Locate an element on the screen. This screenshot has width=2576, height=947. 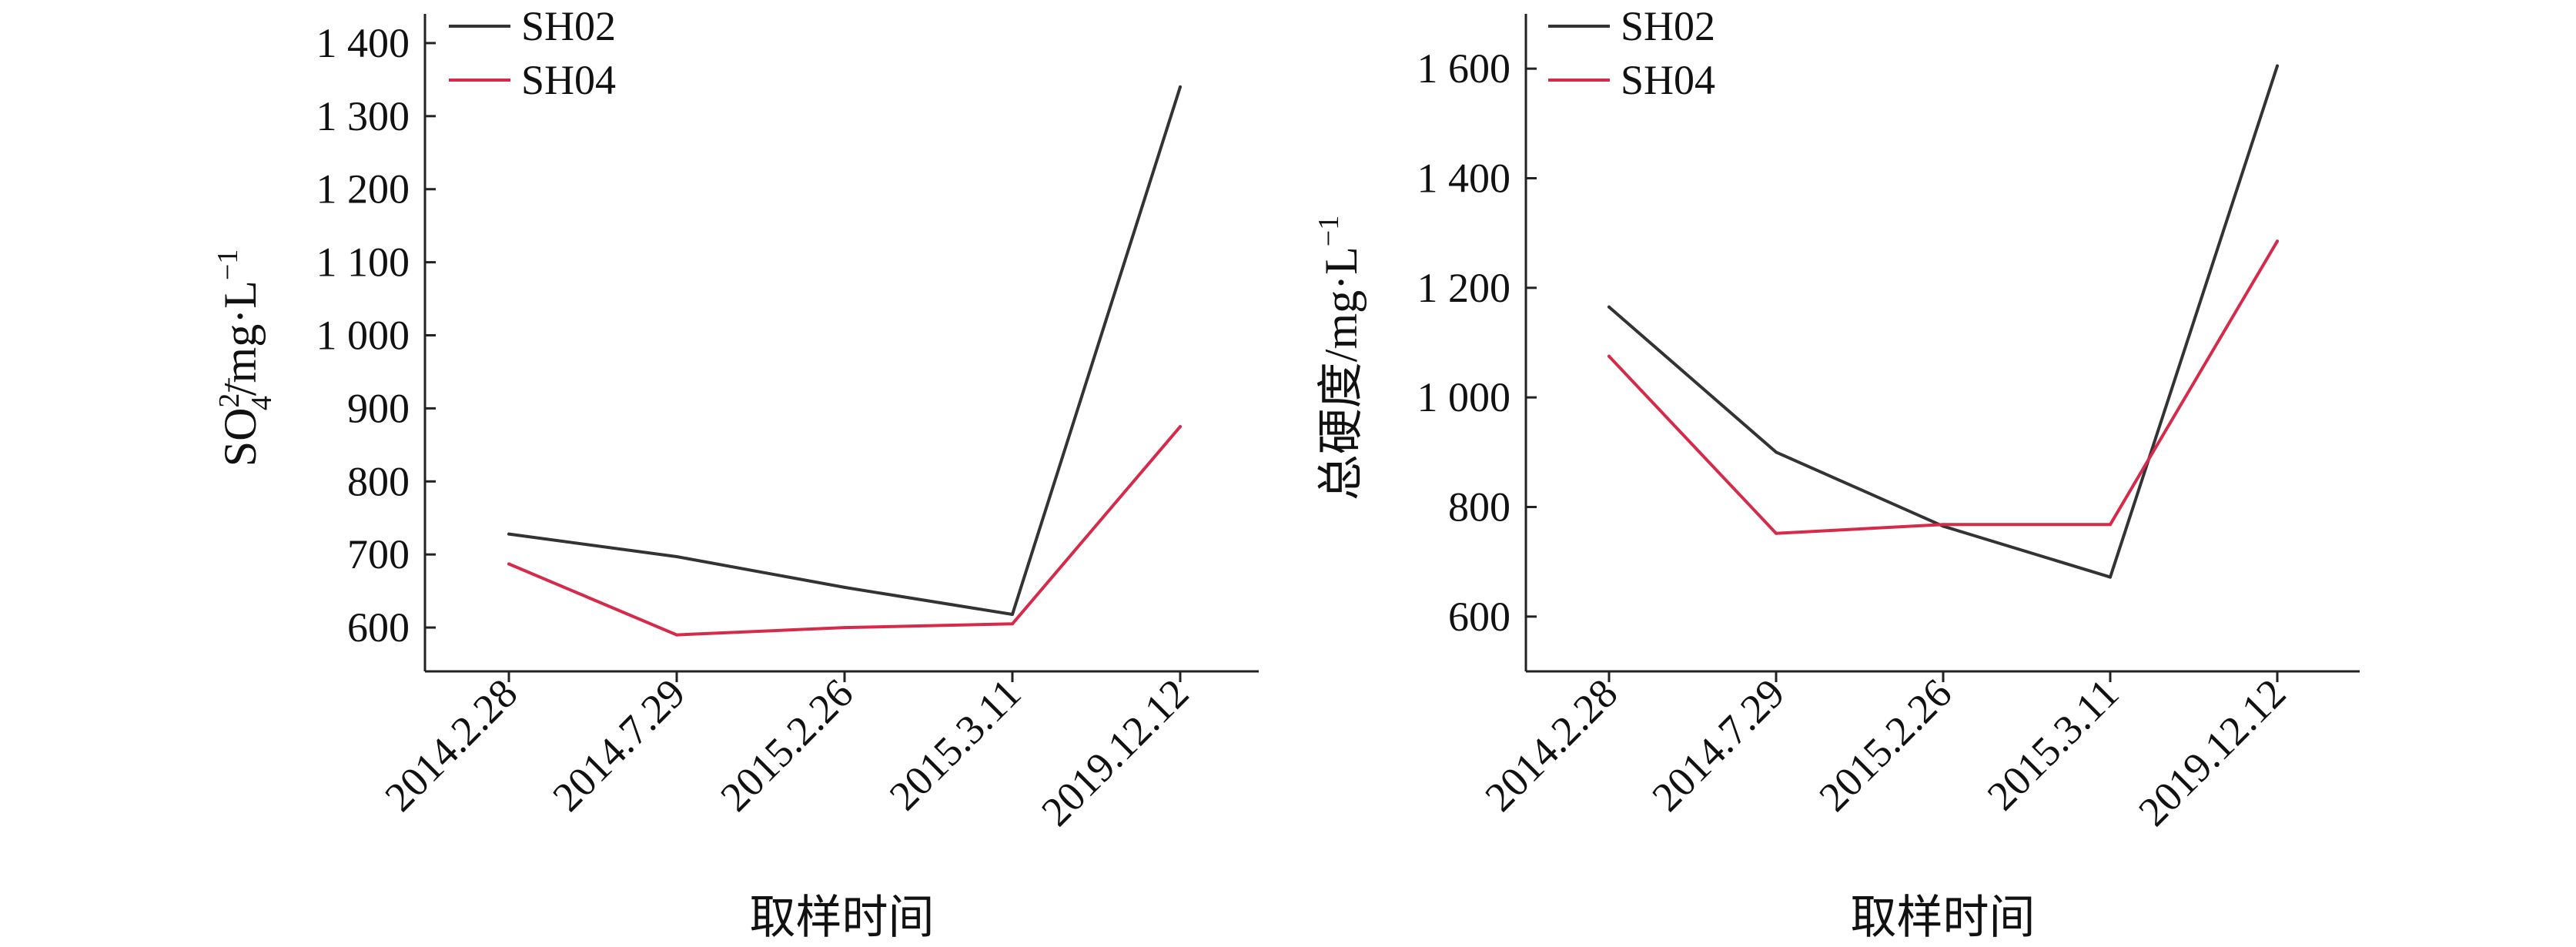
y-tick-label: 900 is located at coordinates (379, 408).